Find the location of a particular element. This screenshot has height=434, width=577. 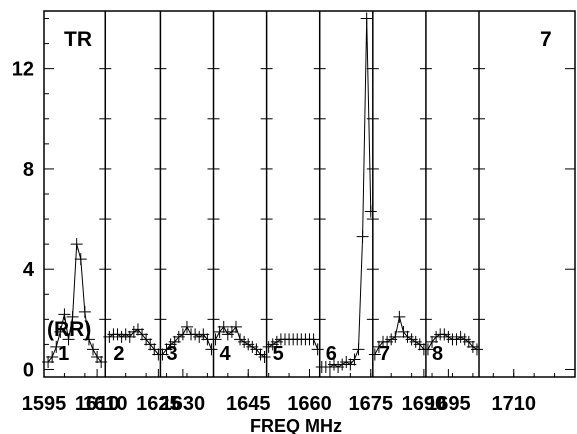

x-tick-label: 1625 is located at coordinates (158, 404).